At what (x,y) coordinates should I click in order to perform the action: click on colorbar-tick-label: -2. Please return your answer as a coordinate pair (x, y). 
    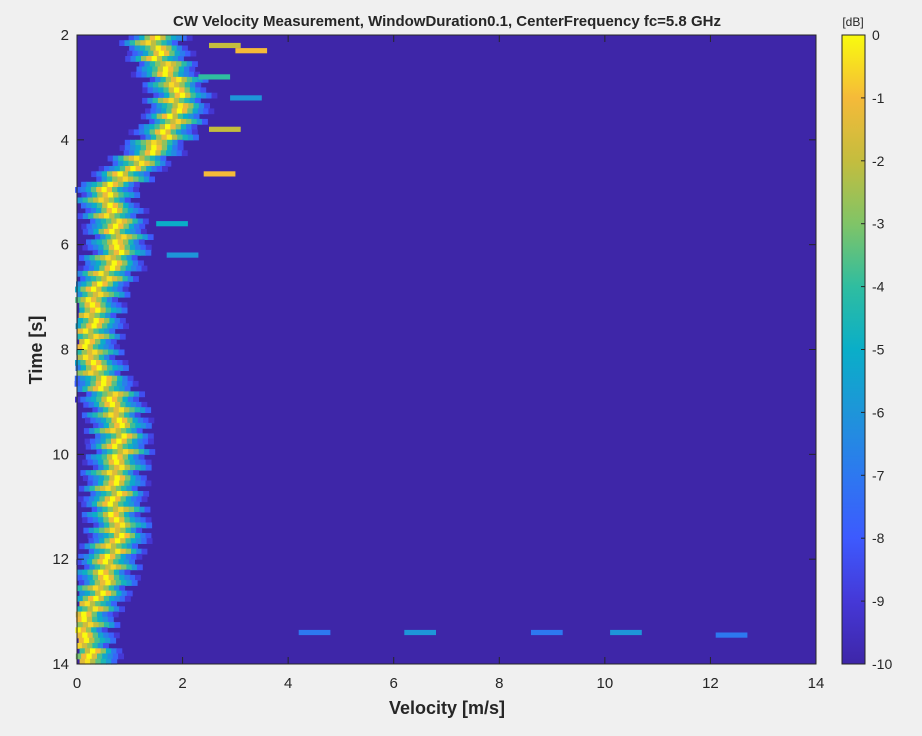
    Looking at the image, I should click on (878, 161).